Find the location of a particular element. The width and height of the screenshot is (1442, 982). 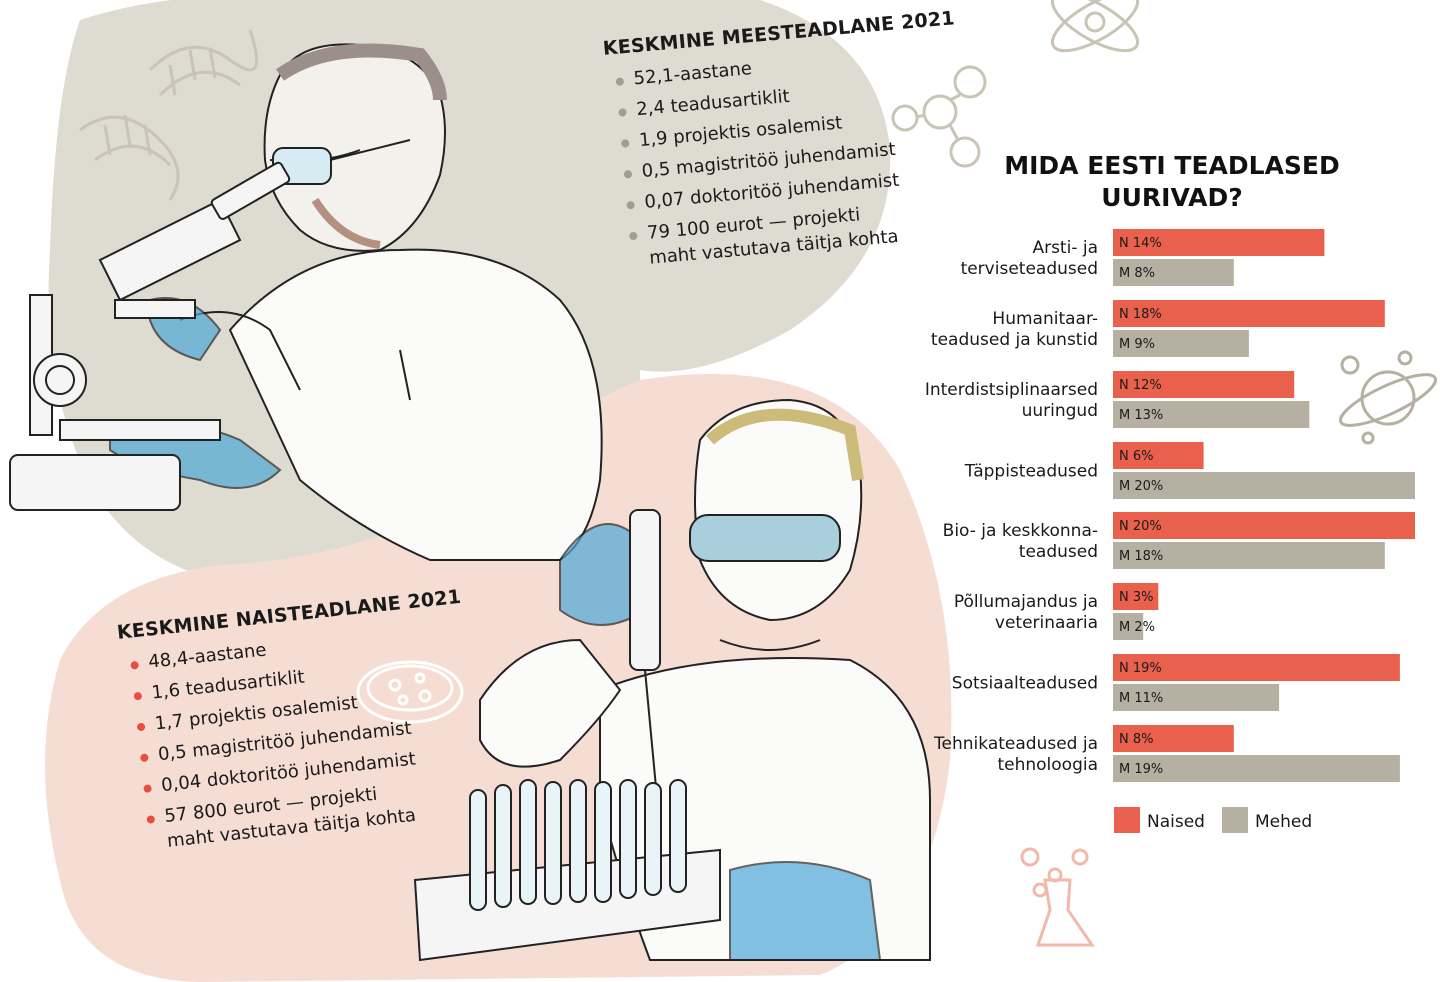

legend-label-women: Naised is located at coordinates (1176, 822).